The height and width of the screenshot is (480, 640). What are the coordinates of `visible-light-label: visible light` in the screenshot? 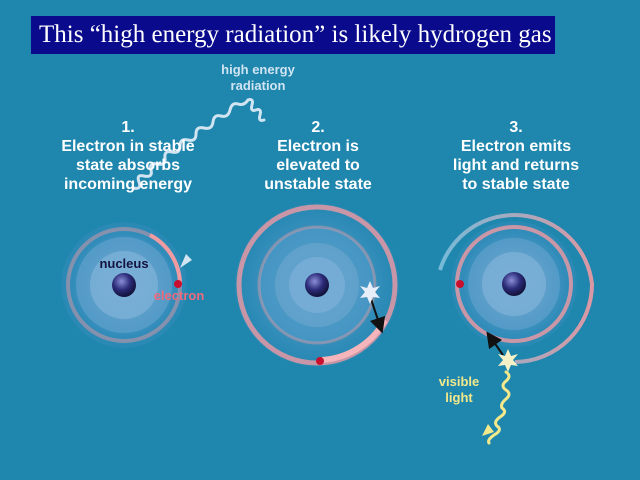 It's located at (459, 390).